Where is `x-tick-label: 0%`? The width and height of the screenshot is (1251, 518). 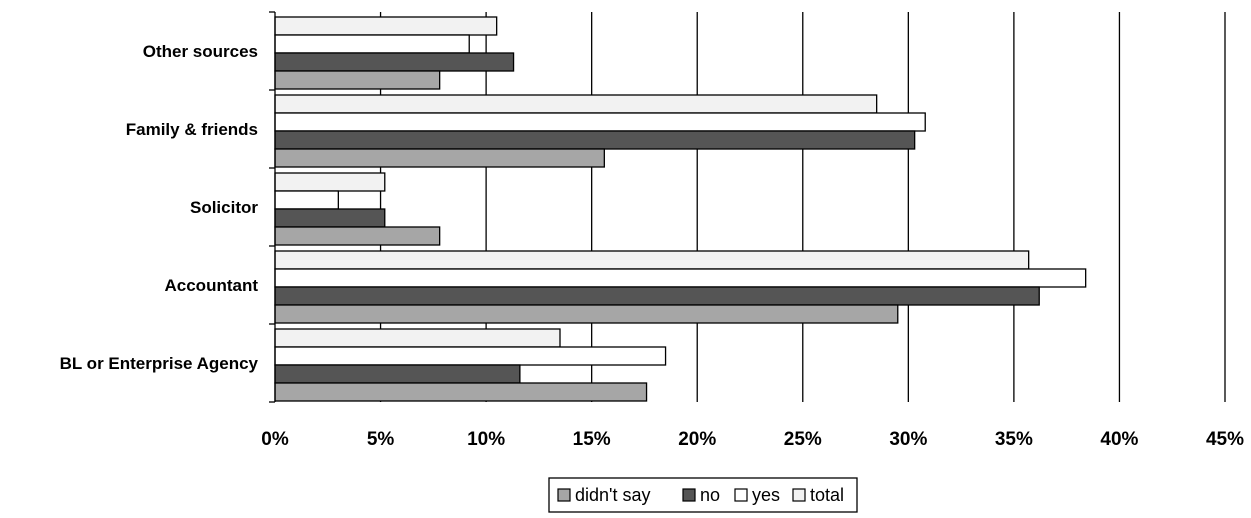
x-tick-label: 0% is located at coordinates (275, 439).